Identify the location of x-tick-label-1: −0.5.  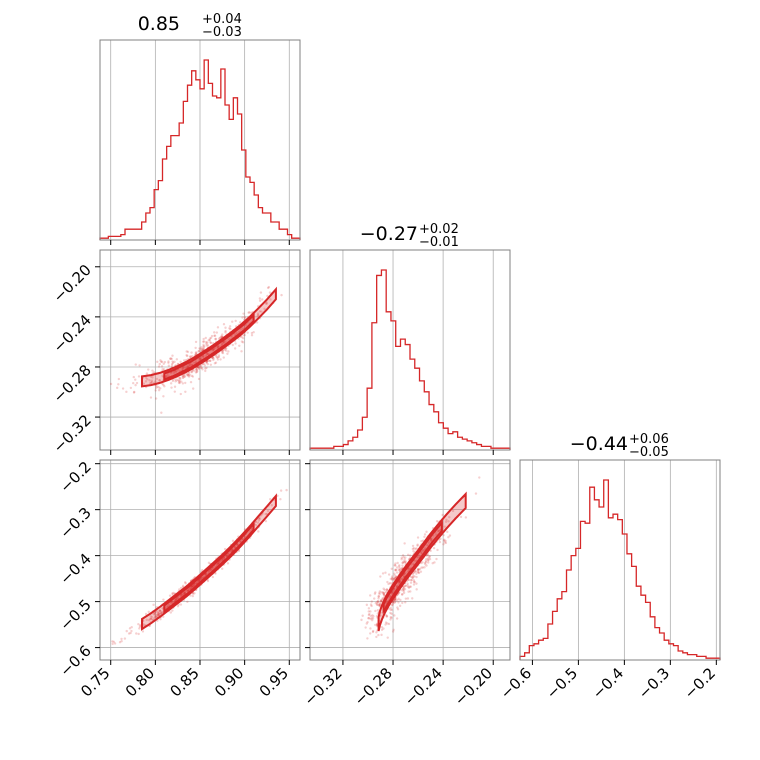
(562, 683).